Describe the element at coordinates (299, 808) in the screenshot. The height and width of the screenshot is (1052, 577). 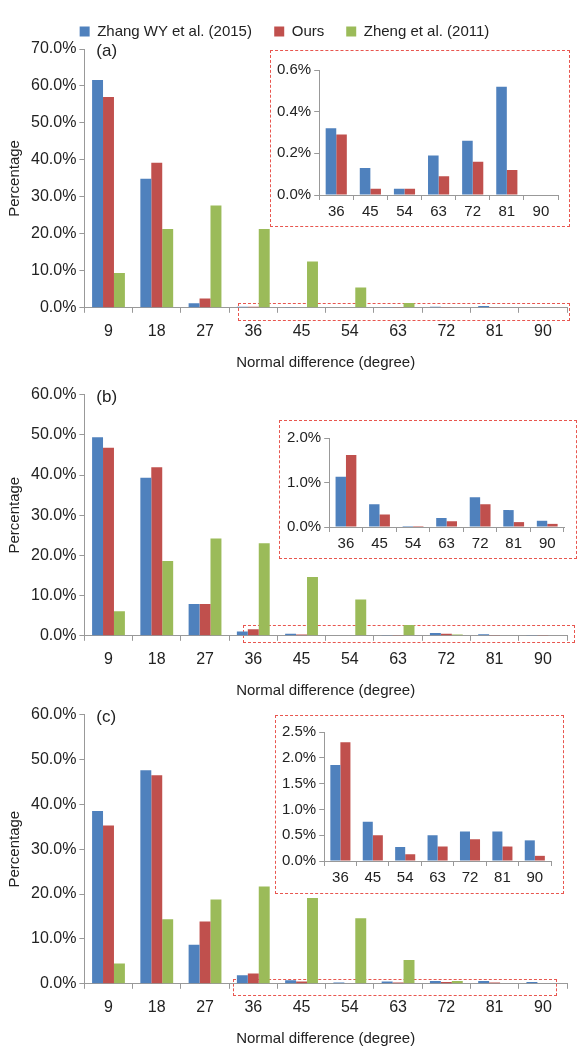
I see `y-tick-label: 1.0%` at that location.